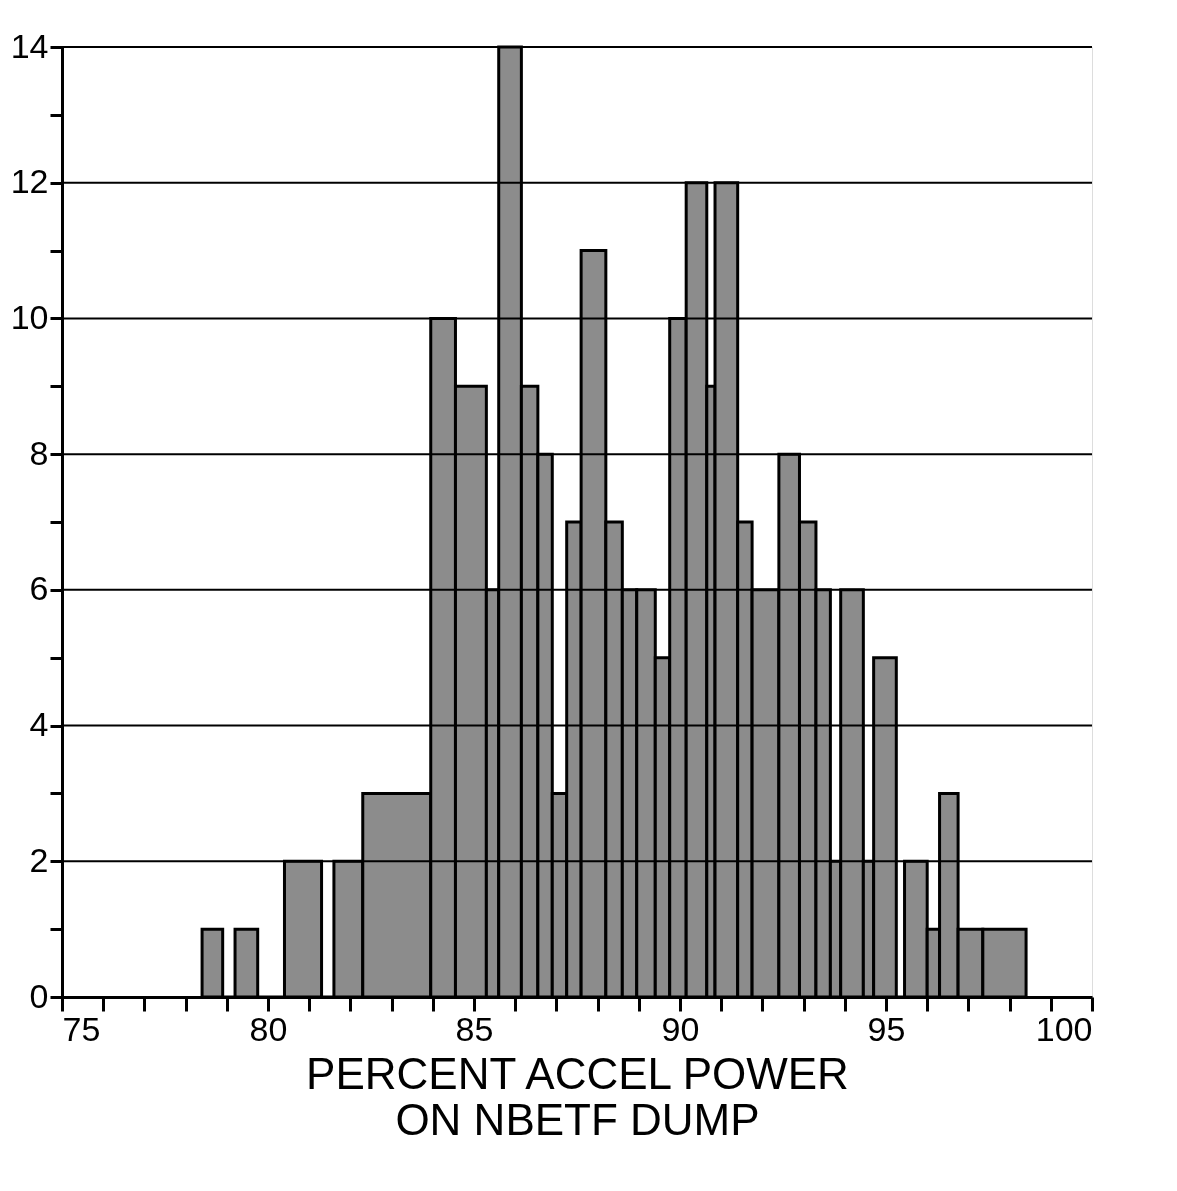 This screenshot has width=1177, height=1191. What do you see at coordinates (81, 1028) in the screenshot?
I see `x-tick-label: 75` at bounding box center [81, 1028].